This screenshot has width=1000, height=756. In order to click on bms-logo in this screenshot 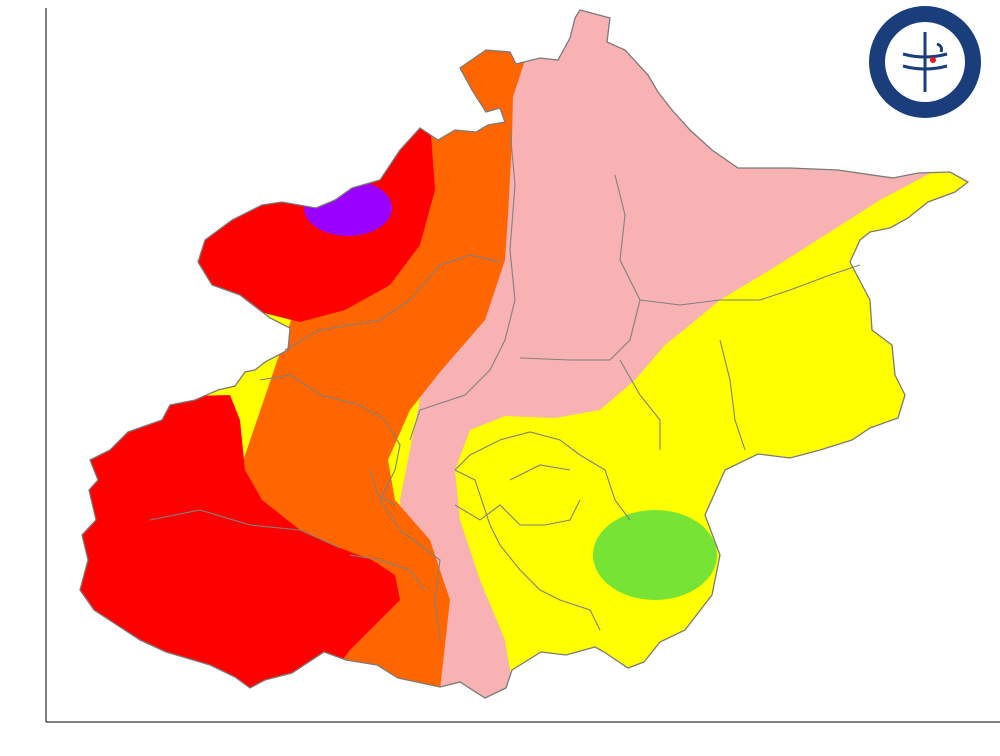, I will do `click(925, 62)`.